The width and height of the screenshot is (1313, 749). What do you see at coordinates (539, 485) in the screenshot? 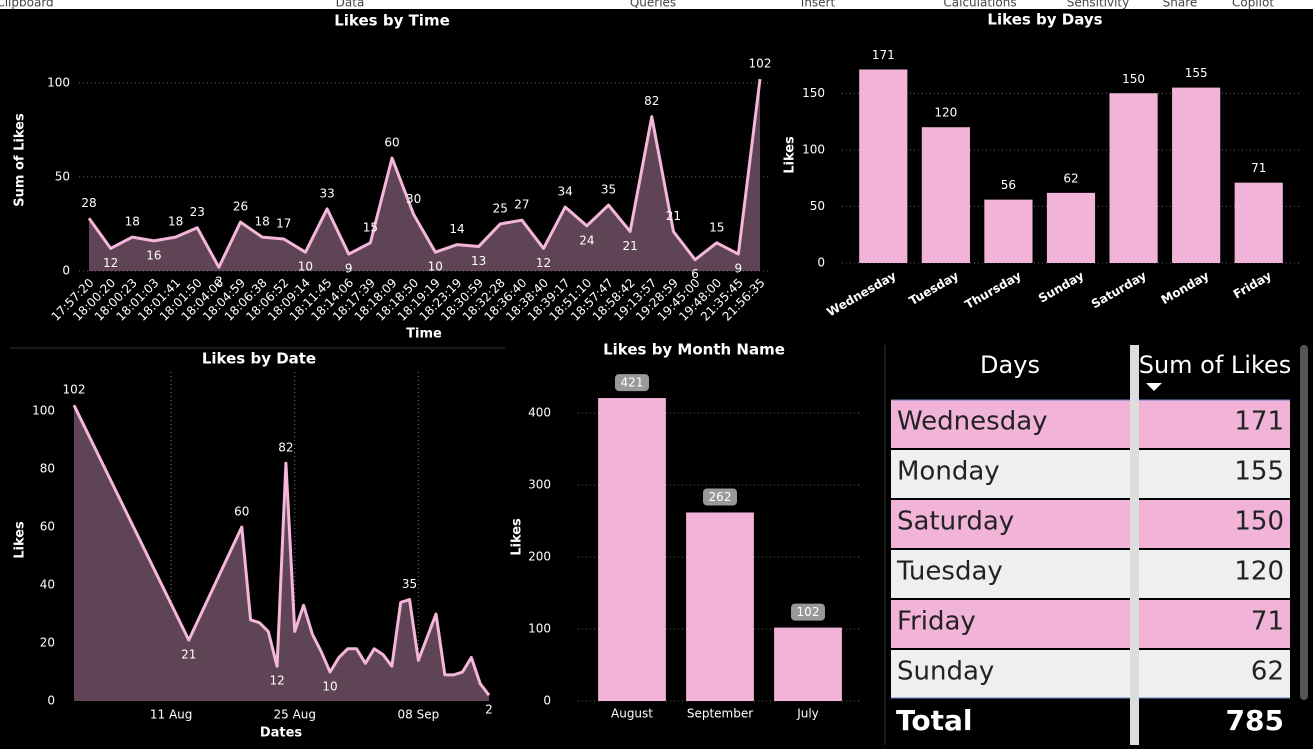
I see `y-tick-label: 300` at bounding box center [539, 485].